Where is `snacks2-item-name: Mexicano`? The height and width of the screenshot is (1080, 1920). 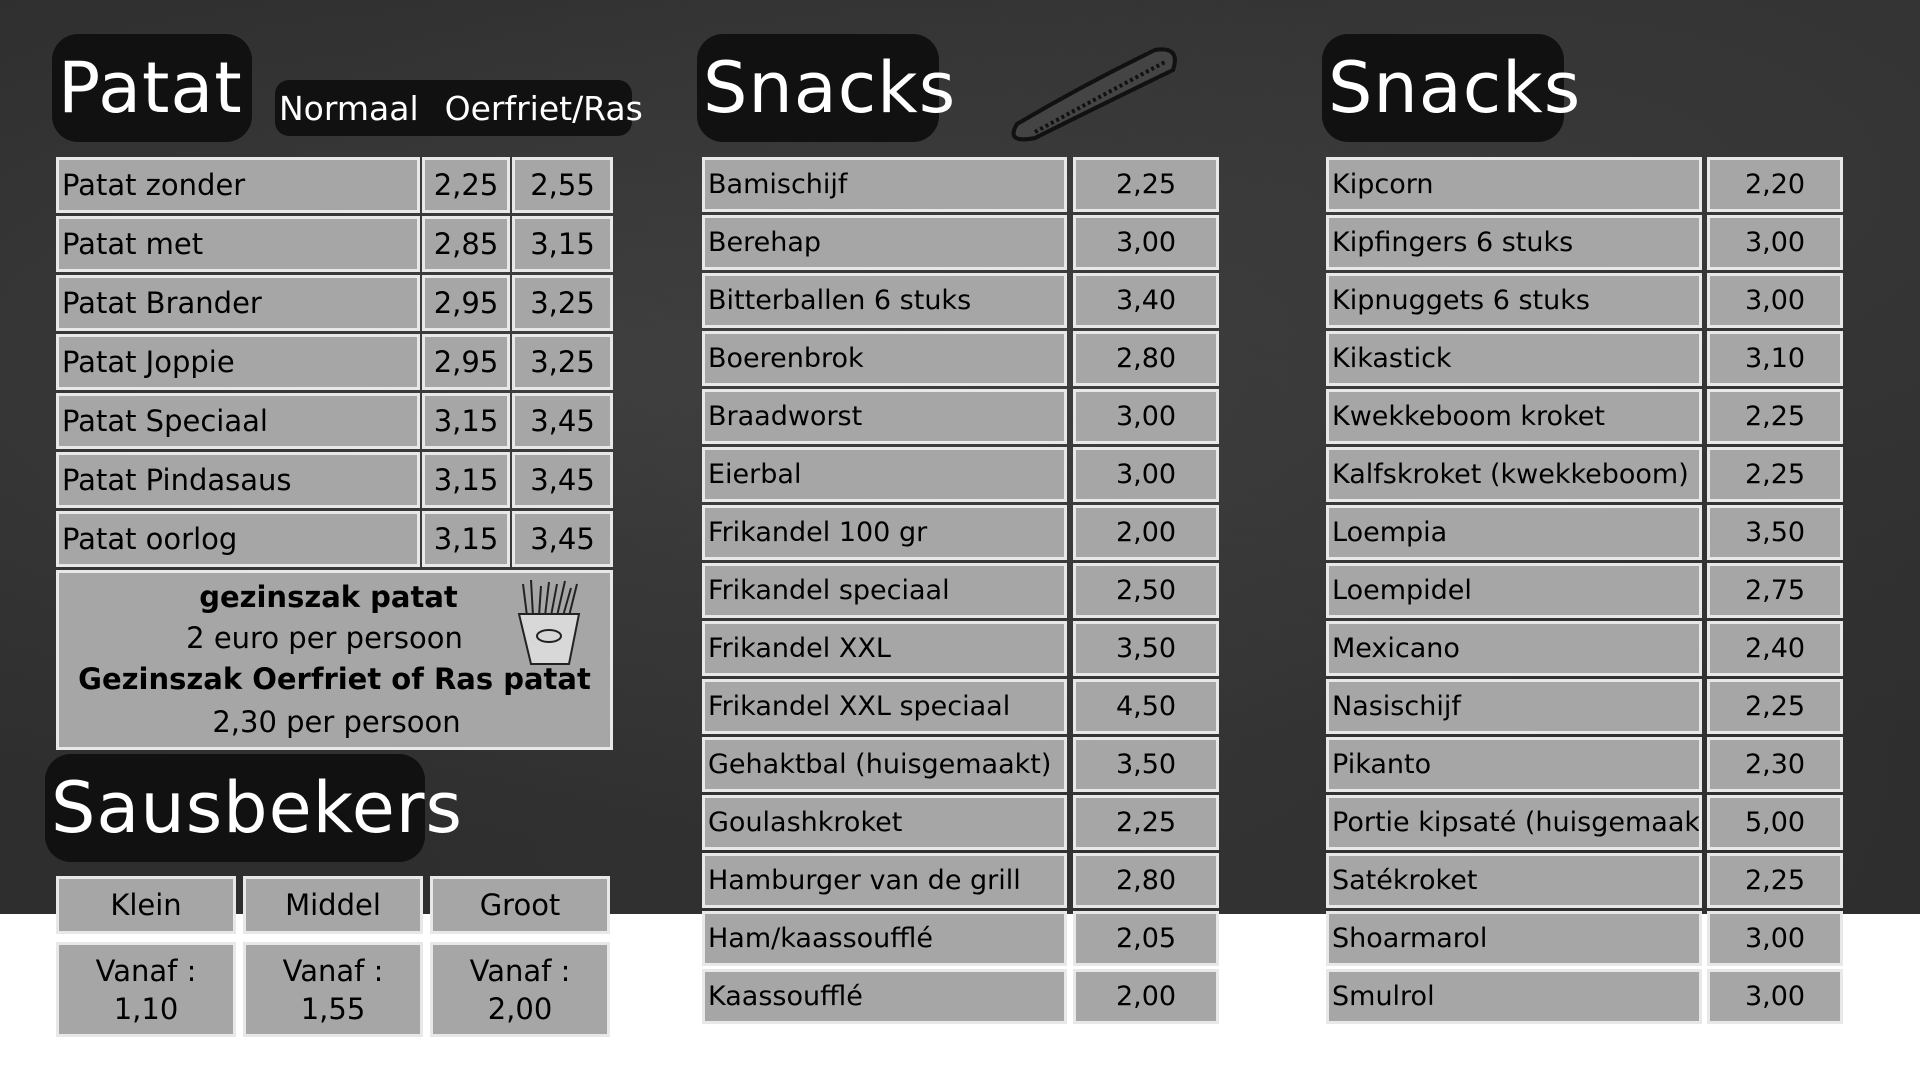 snacks2-item-name: Mexicano is located at coordinates (1514, 648).